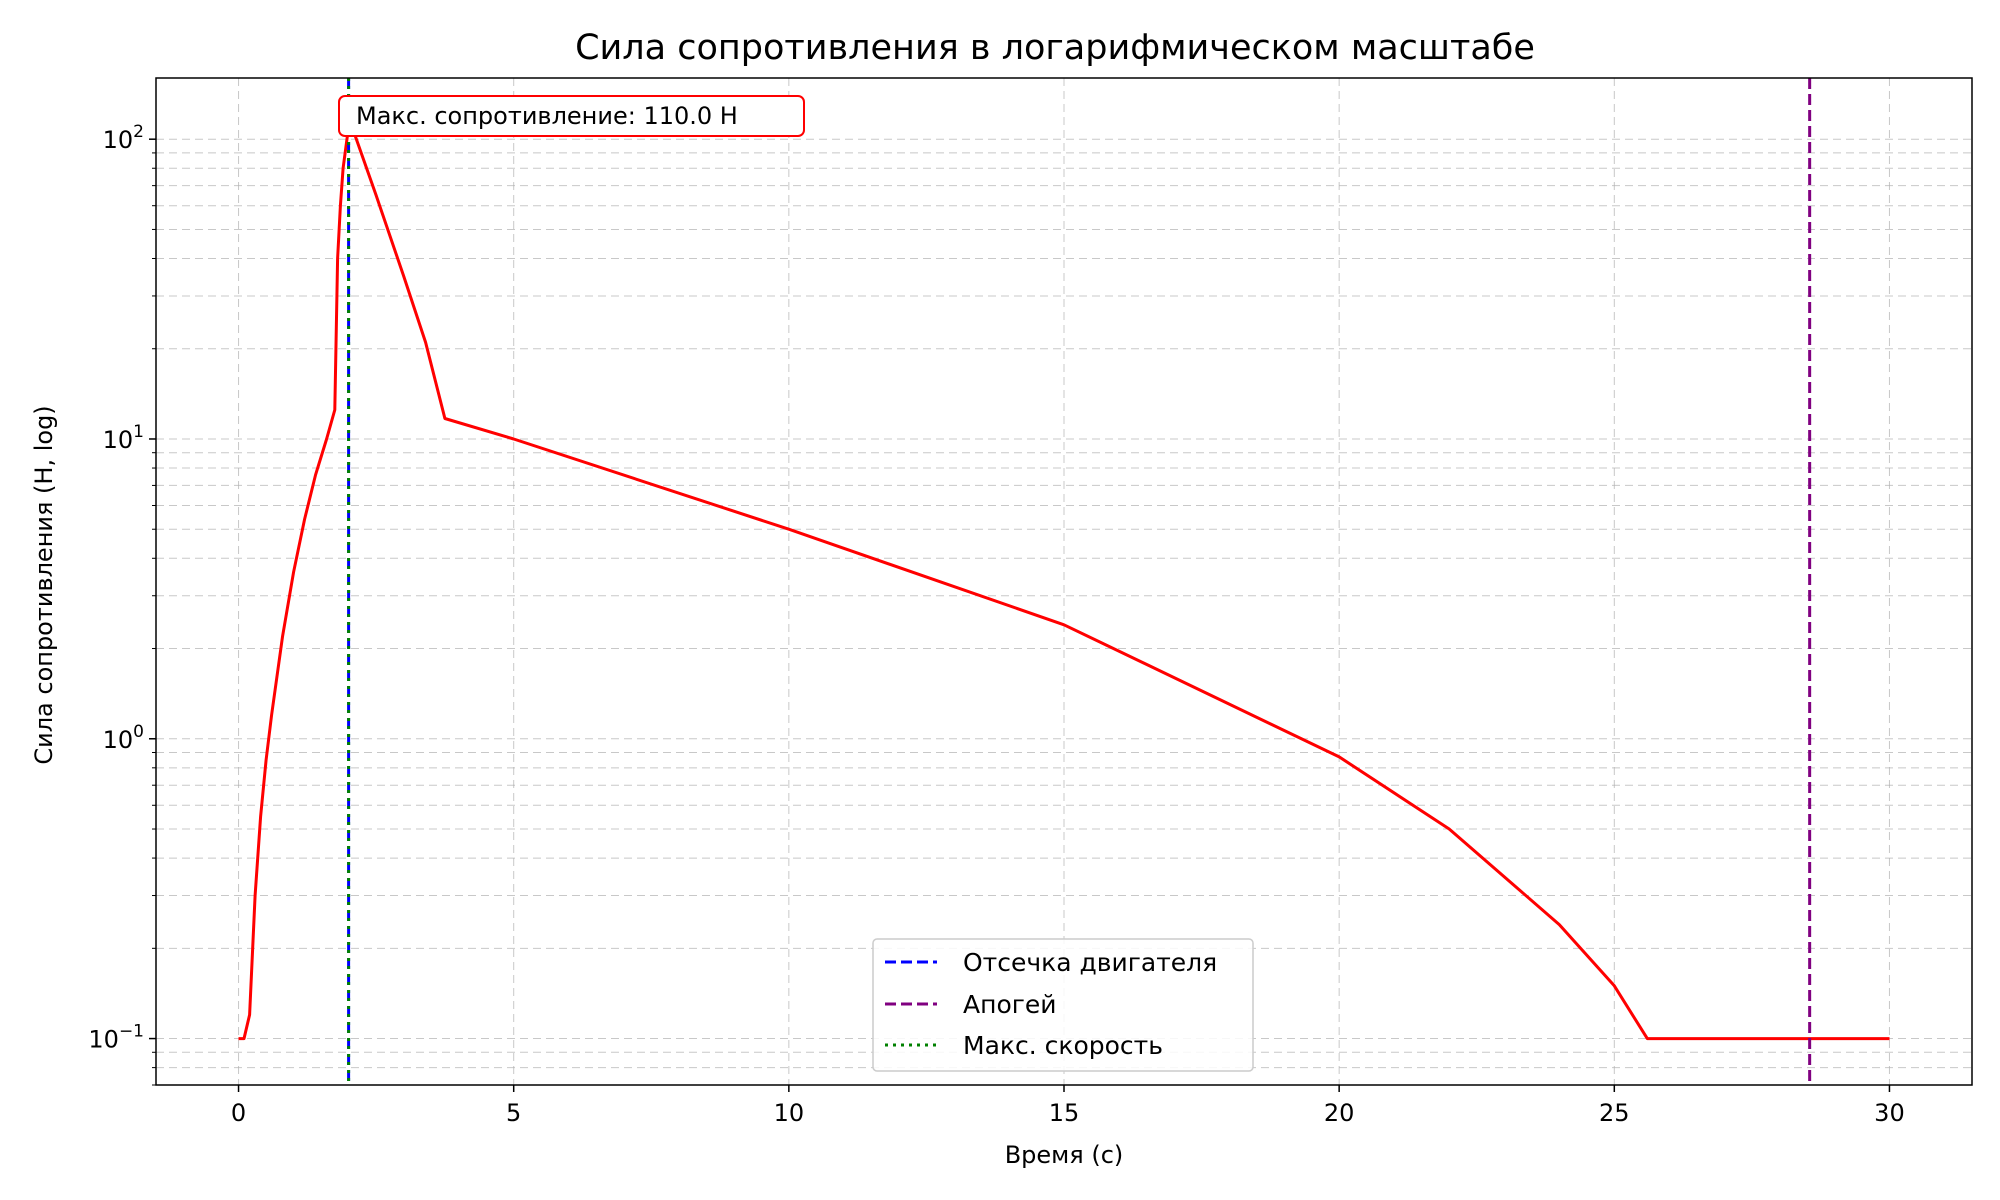 This screenshot has height=1200, width=2000. What do you see at coordinates (1010, 1004) in the screenshot?
I see `legend-label-apogee: Апогей` at bounding box center [1010, 1004].